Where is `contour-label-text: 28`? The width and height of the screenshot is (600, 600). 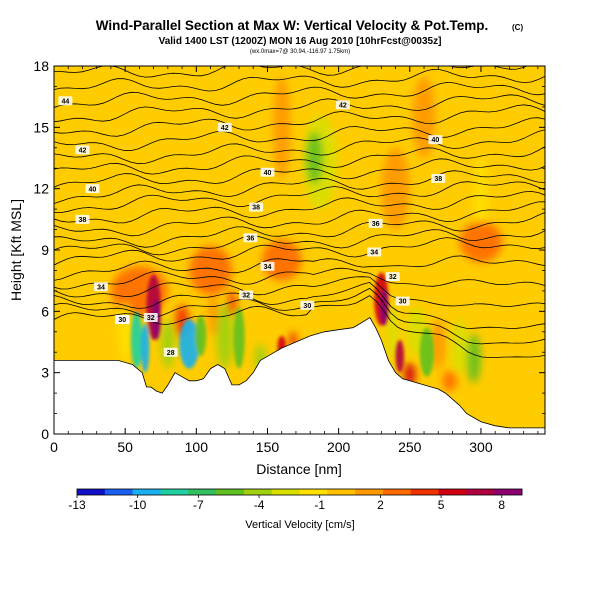 contour-label-text: 28 is located at coordinates (171, 353).